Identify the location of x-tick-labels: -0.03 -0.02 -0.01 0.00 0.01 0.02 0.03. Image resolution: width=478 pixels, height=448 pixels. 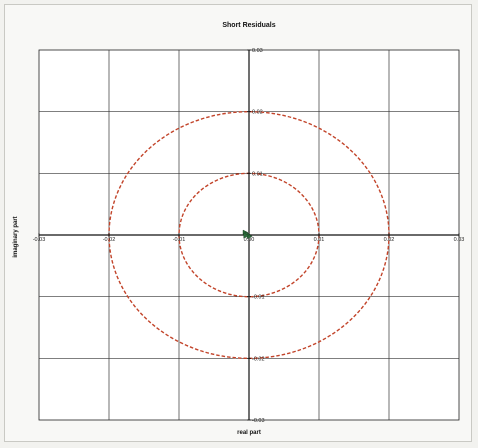
(249, 240).